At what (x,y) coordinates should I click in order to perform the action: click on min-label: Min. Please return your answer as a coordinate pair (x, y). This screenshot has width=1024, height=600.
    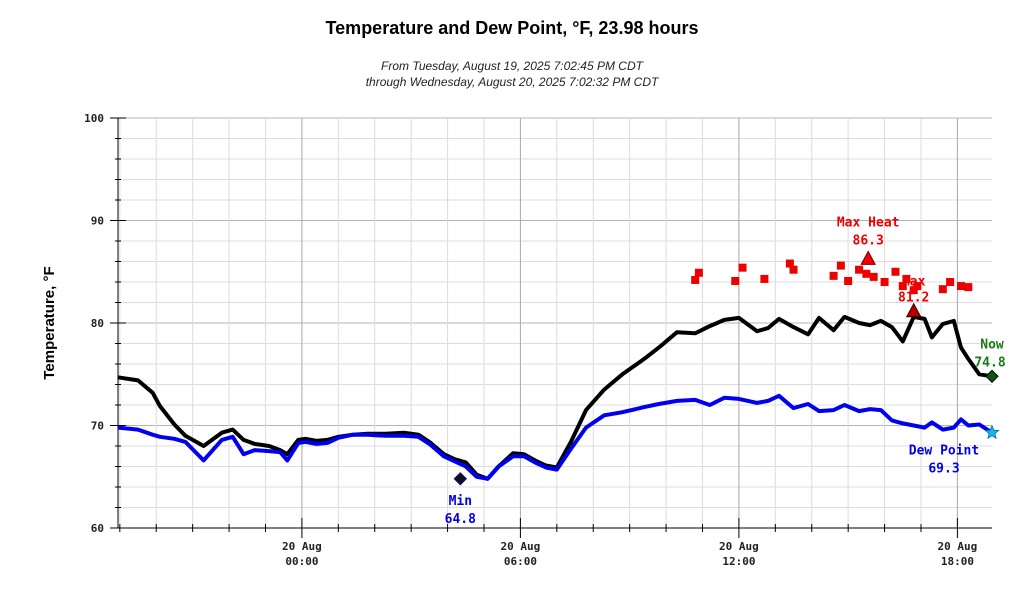
    Looking at the image, I should click on (460, 501).